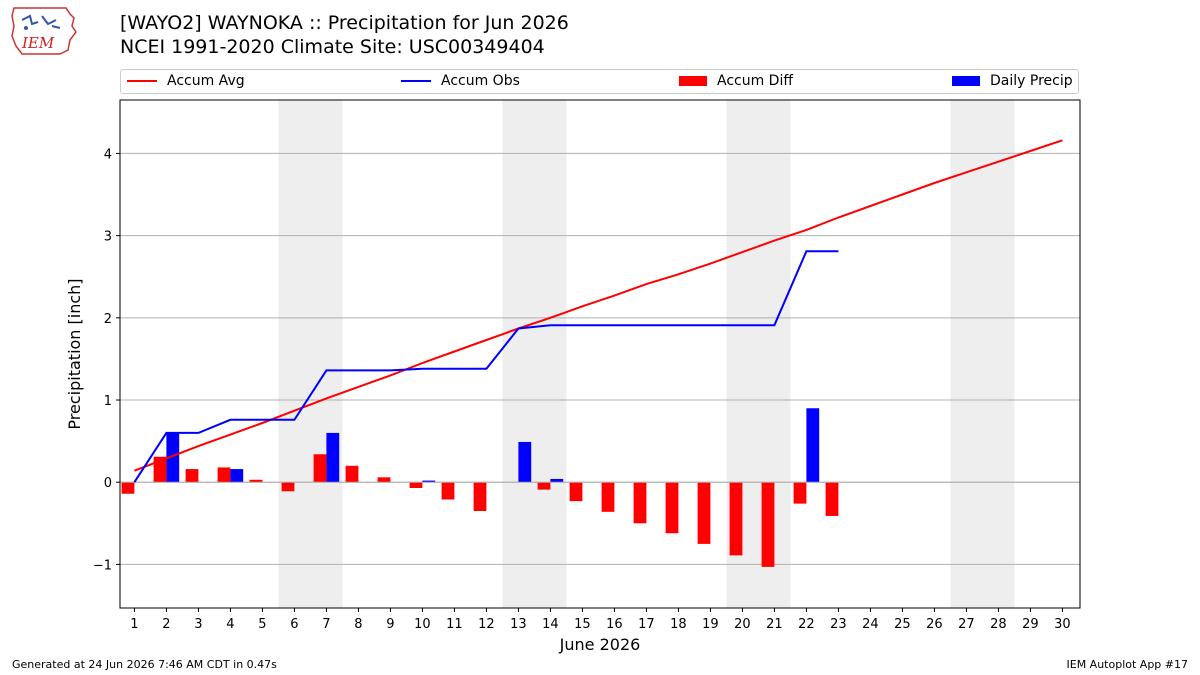 This screenshot has height=675, width=1200. I want to click on legend-swatch-accum-avg, so click(142, 81).